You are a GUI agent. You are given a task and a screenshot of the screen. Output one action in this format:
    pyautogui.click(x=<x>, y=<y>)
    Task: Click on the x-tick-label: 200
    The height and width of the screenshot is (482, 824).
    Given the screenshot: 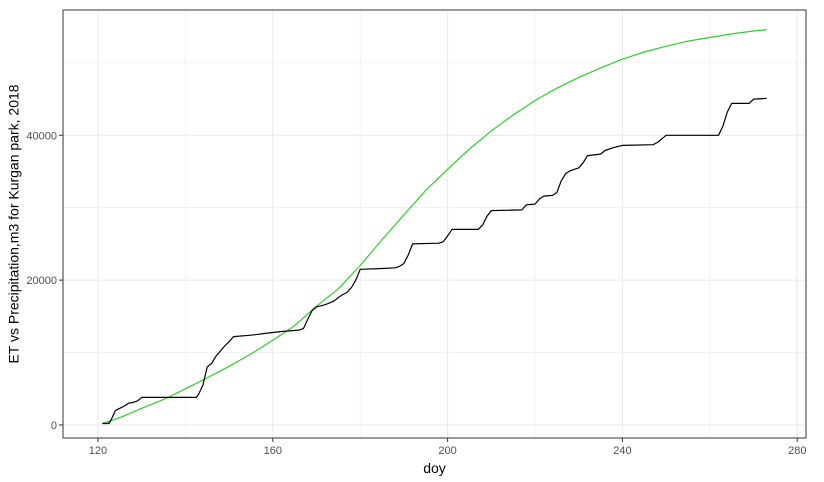 What is the action you would take?
    pyautogui.click(x=447, y=451)
    